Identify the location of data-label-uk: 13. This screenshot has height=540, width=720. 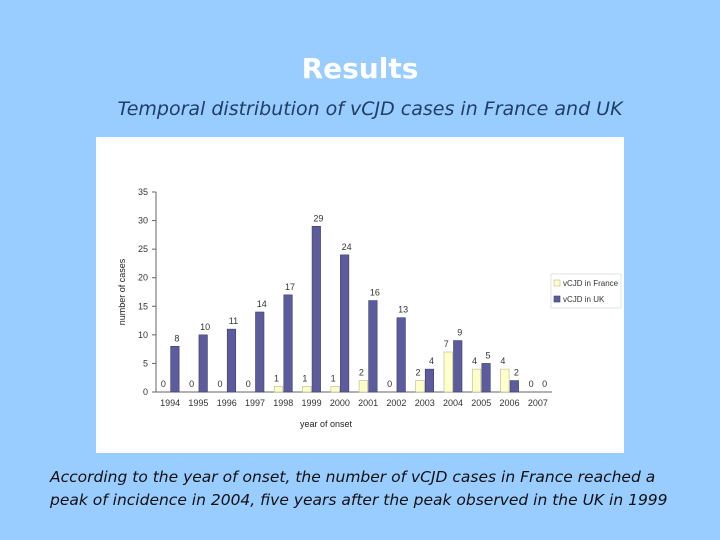
(403, 310).